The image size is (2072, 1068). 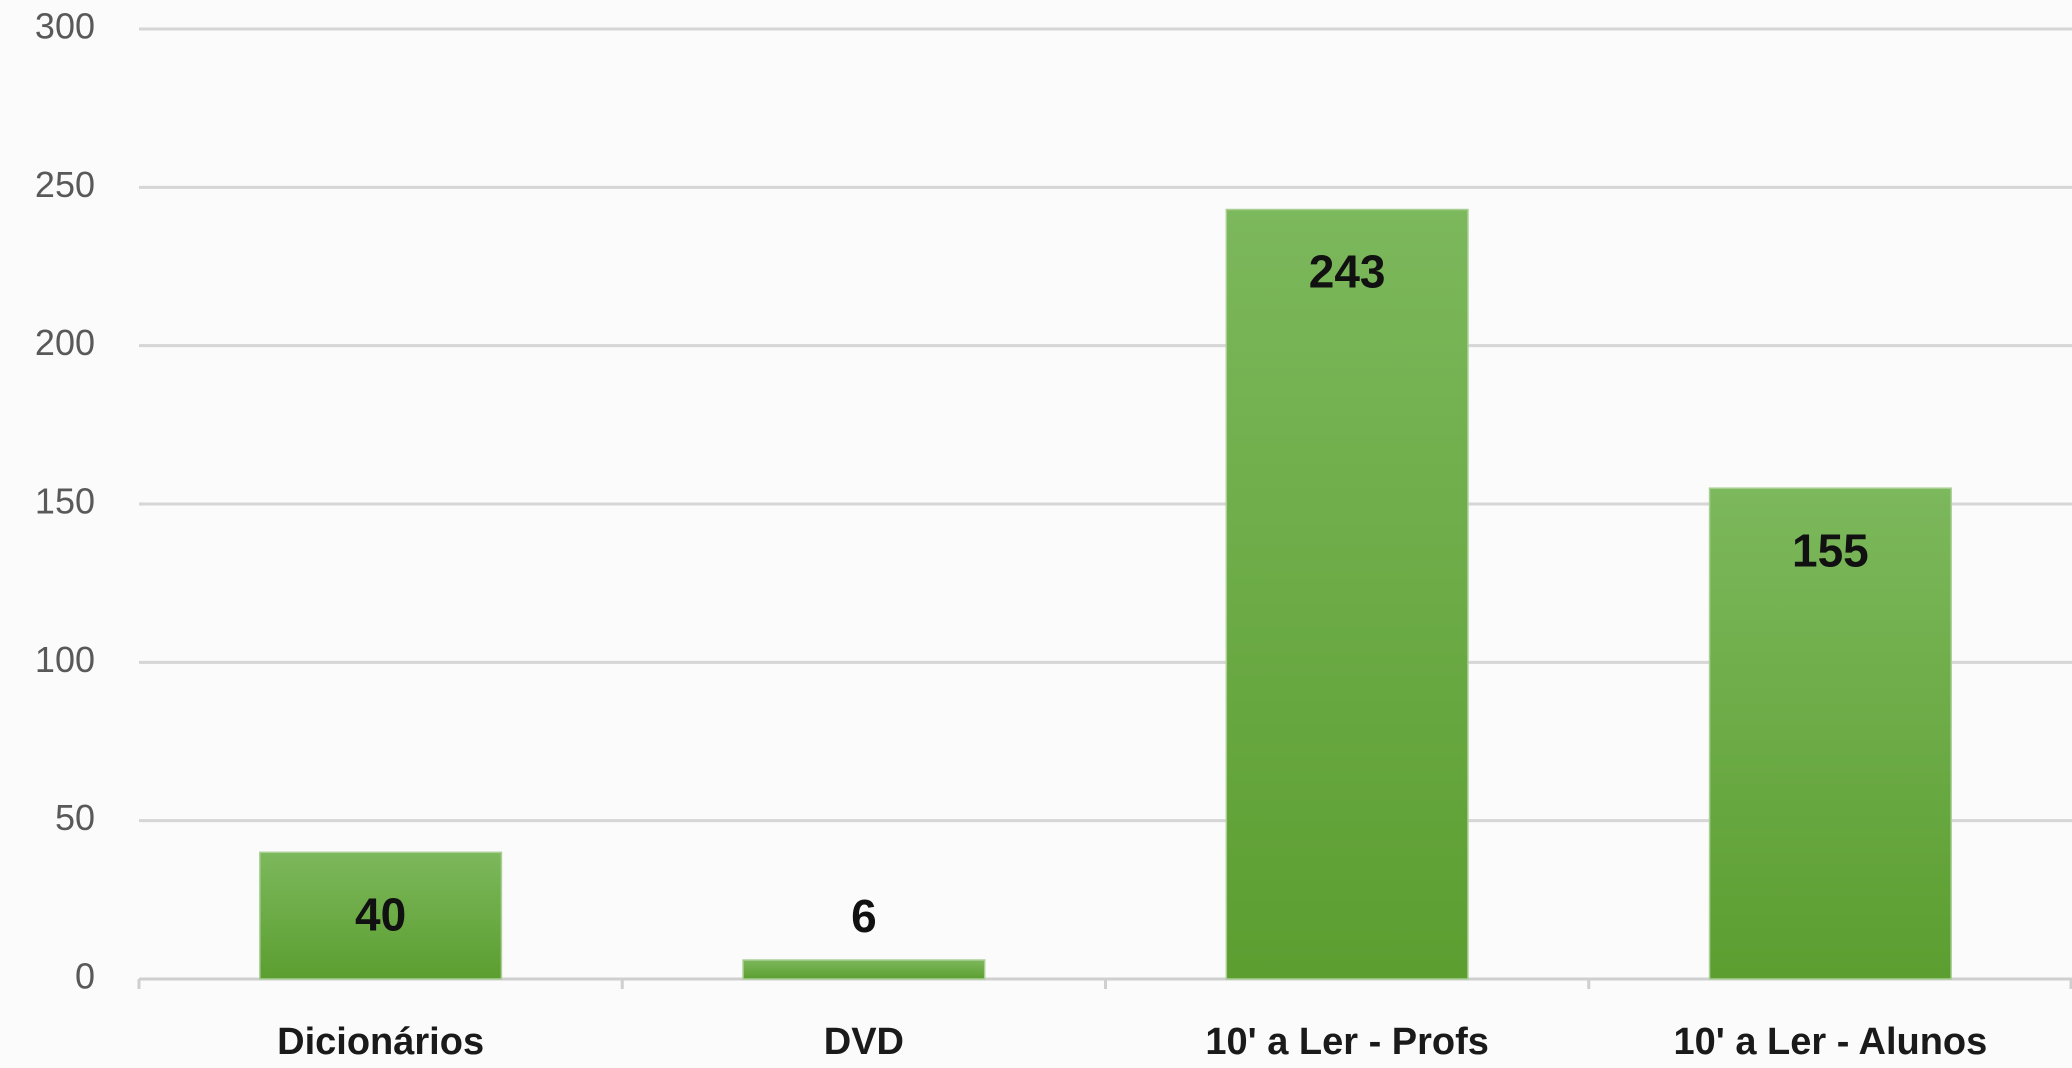 What do you see at coordinates (85, 976) in the screenshot?
I see `y-tick-label: 0` at bounding box center [85, 976].